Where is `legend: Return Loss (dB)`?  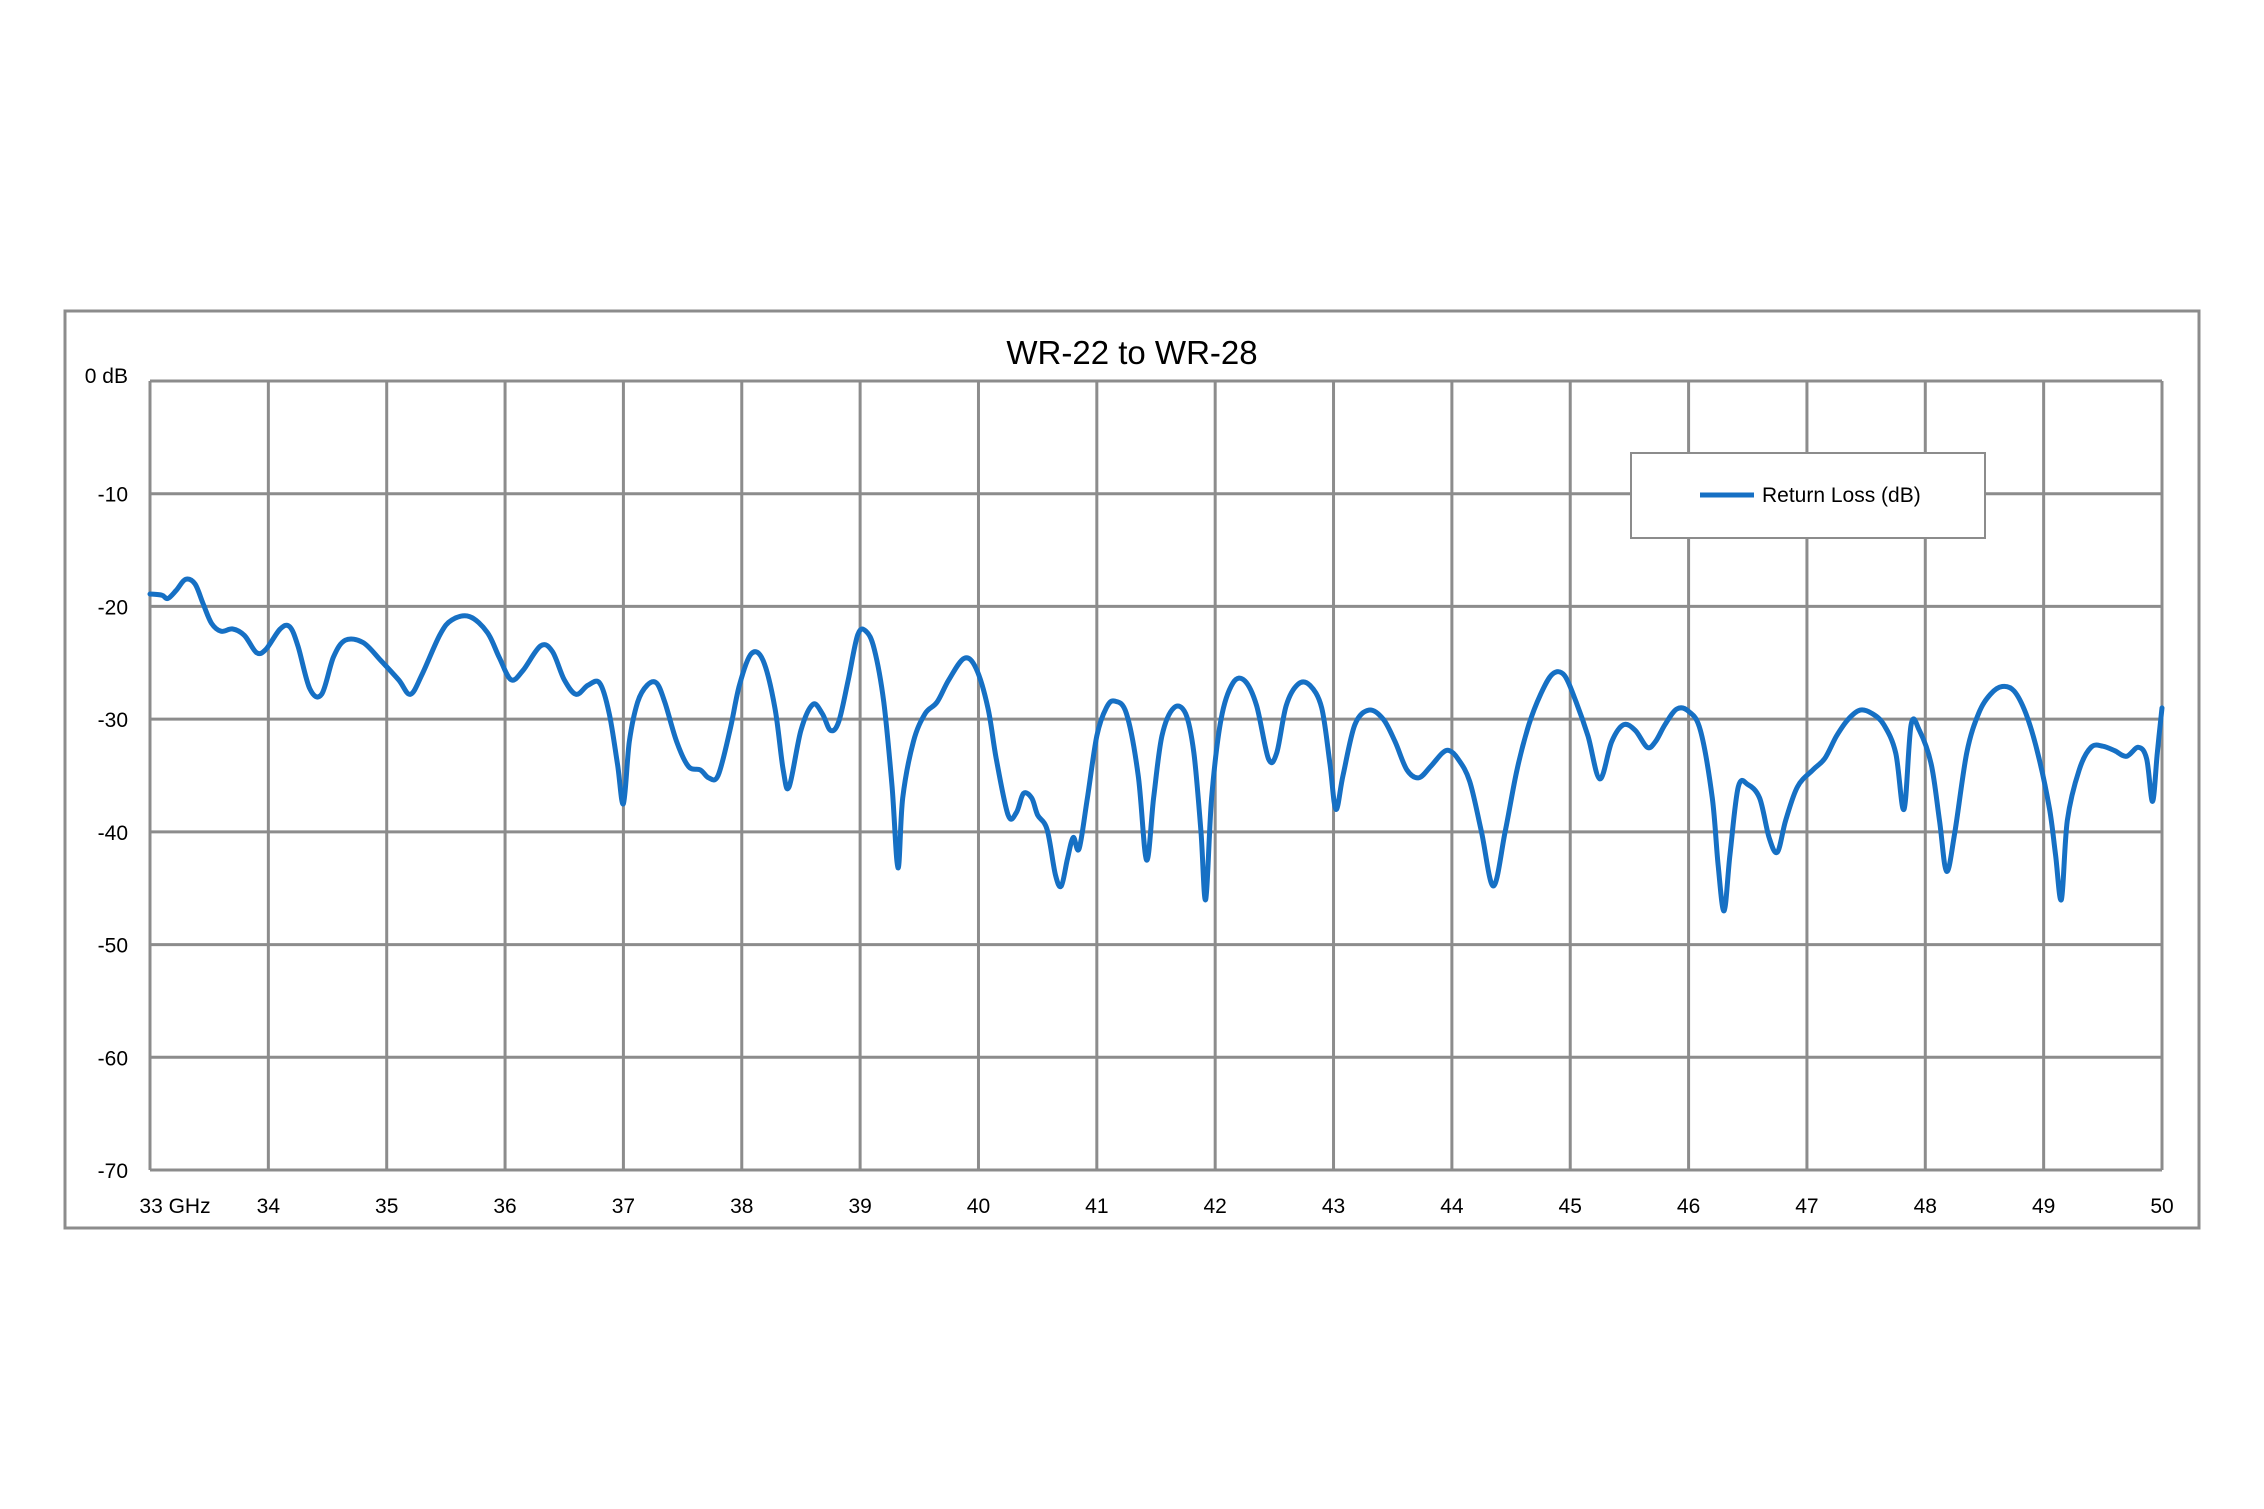 legend: Return Loss (dB) is located at coordinates (1808, 495).